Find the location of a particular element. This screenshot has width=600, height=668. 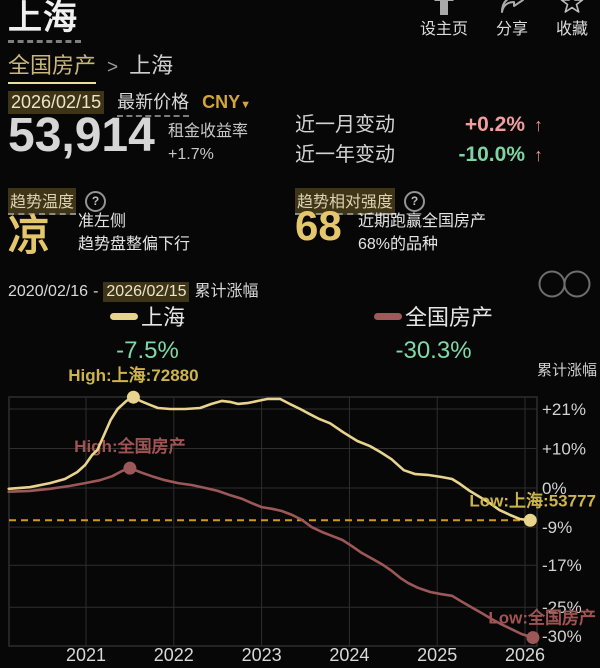

chevron-down-icon: ▼ is located at coordinates (245, 105).